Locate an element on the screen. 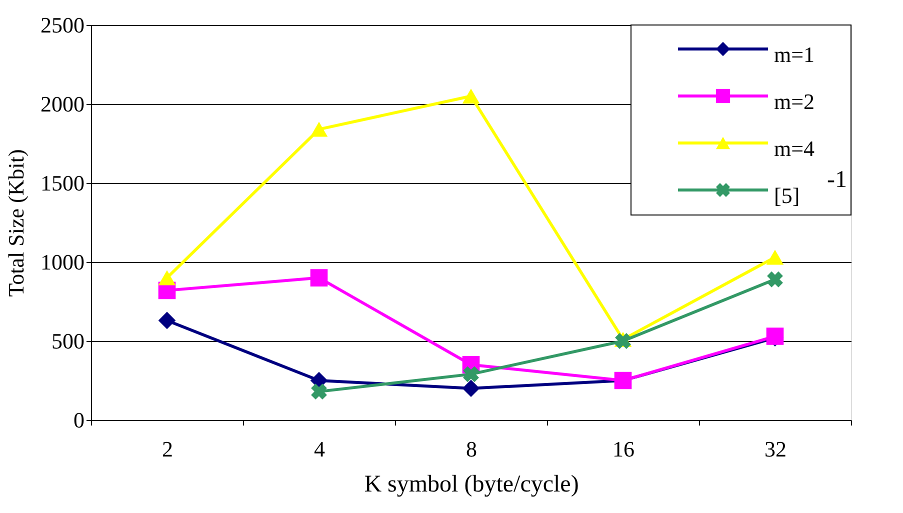 This screenshot has width=903, height=513. x-tick-label: 8 is located at coordinates (471, 449).